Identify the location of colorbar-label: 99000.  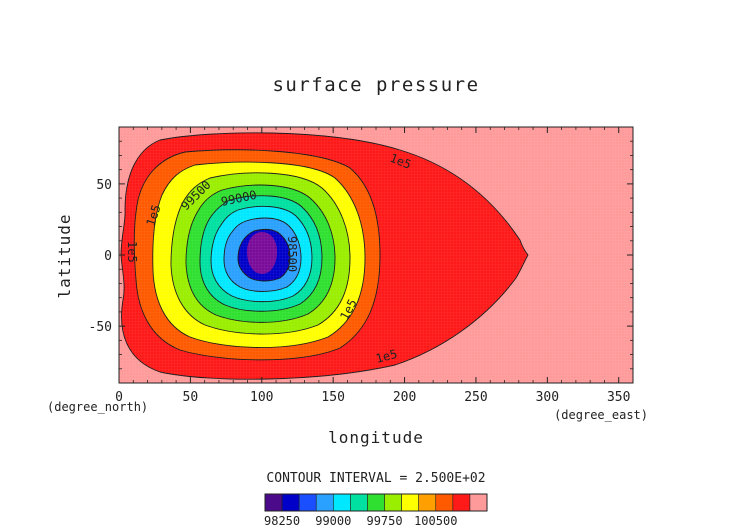
(333, 521).